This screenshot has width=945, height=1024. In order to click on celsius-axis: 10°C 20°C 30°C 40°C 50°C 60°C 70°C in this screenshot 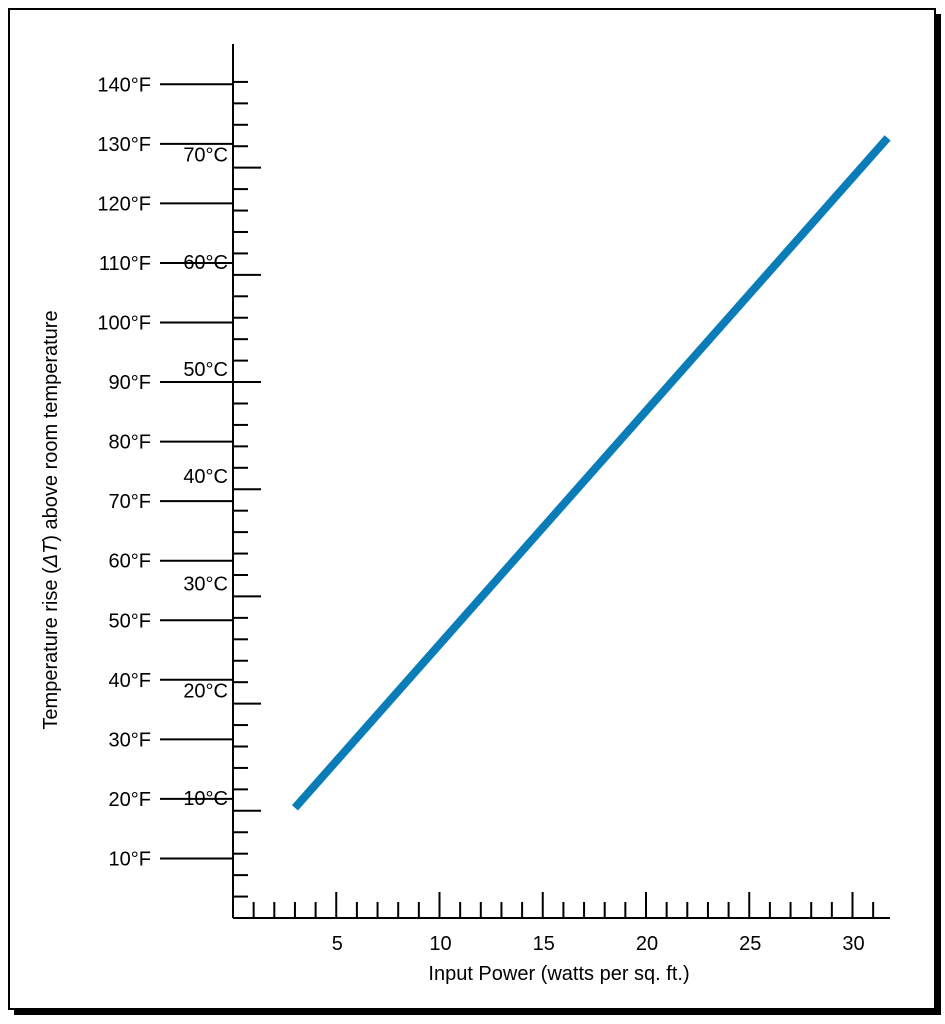, I will do `click(222, 489)`.